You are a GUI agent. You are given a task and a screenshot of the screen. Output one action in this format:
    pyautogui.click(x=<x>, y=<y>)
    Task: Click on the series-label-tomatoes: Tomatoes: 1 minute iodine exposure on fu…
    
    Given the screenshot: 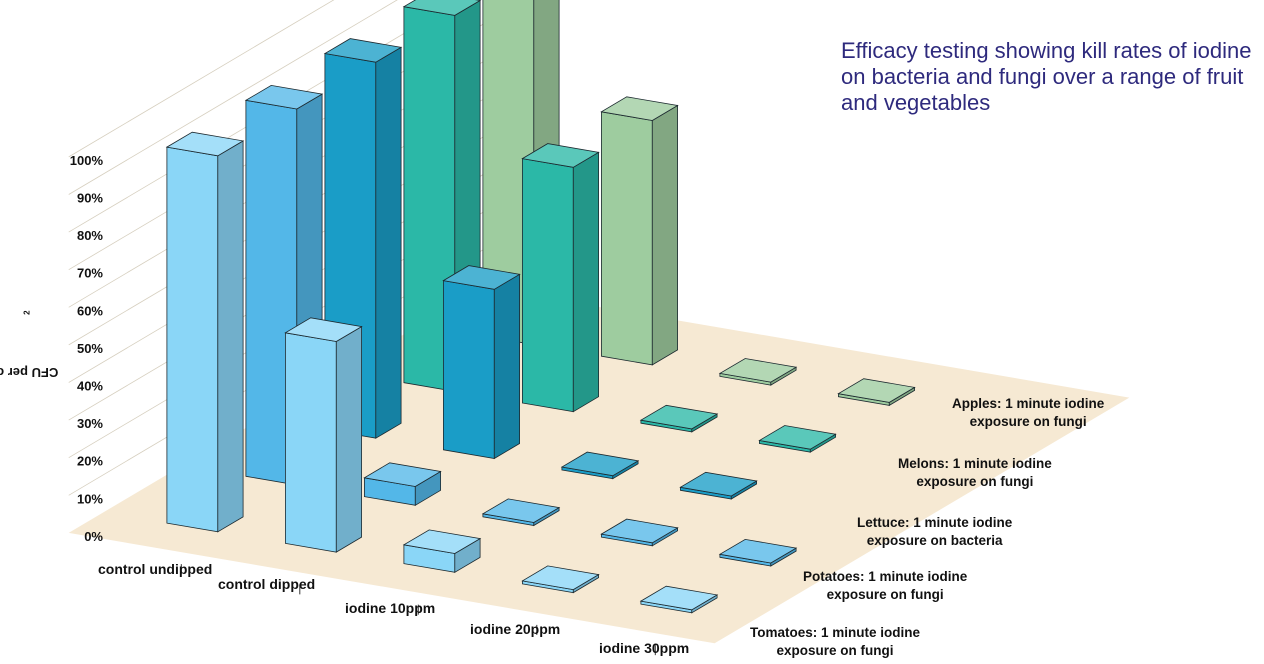 What is the action you would take?
    pyautogui.click(x=835, y=642)
    